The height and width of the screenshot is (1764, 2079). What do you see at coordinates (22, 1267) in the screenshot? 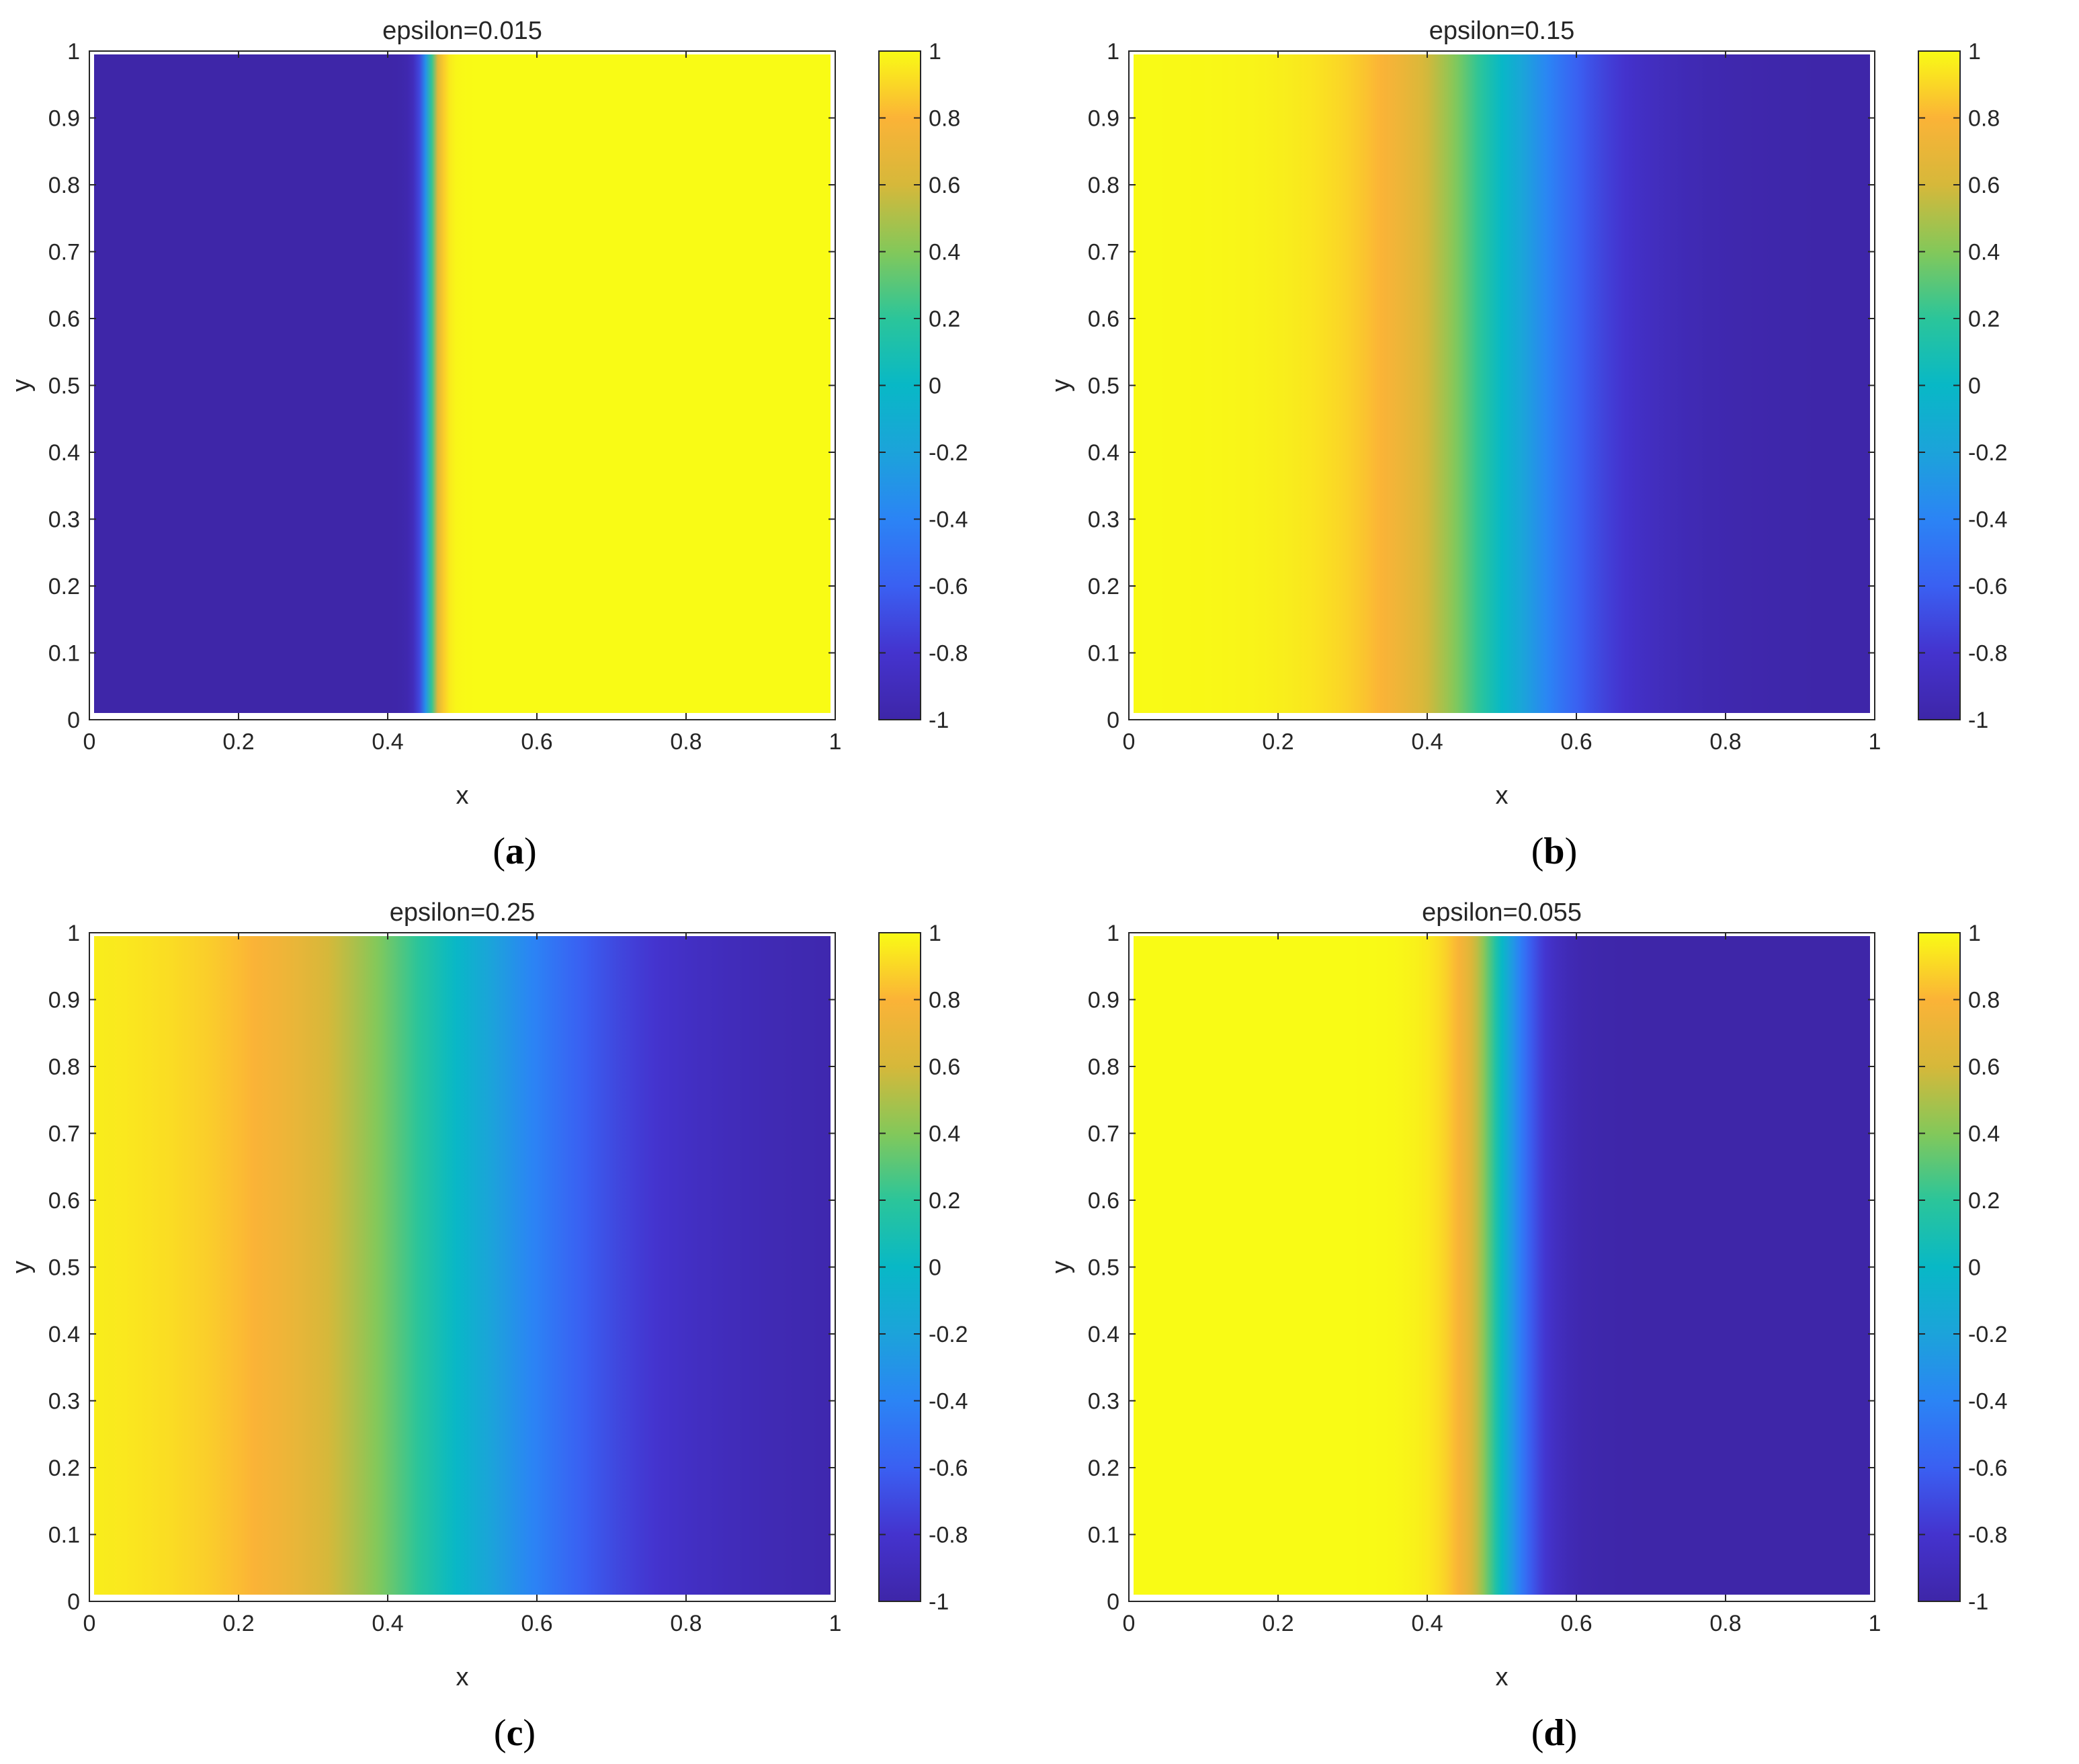
I see `y-axis-label: y` at bounding box center [22, 1267].